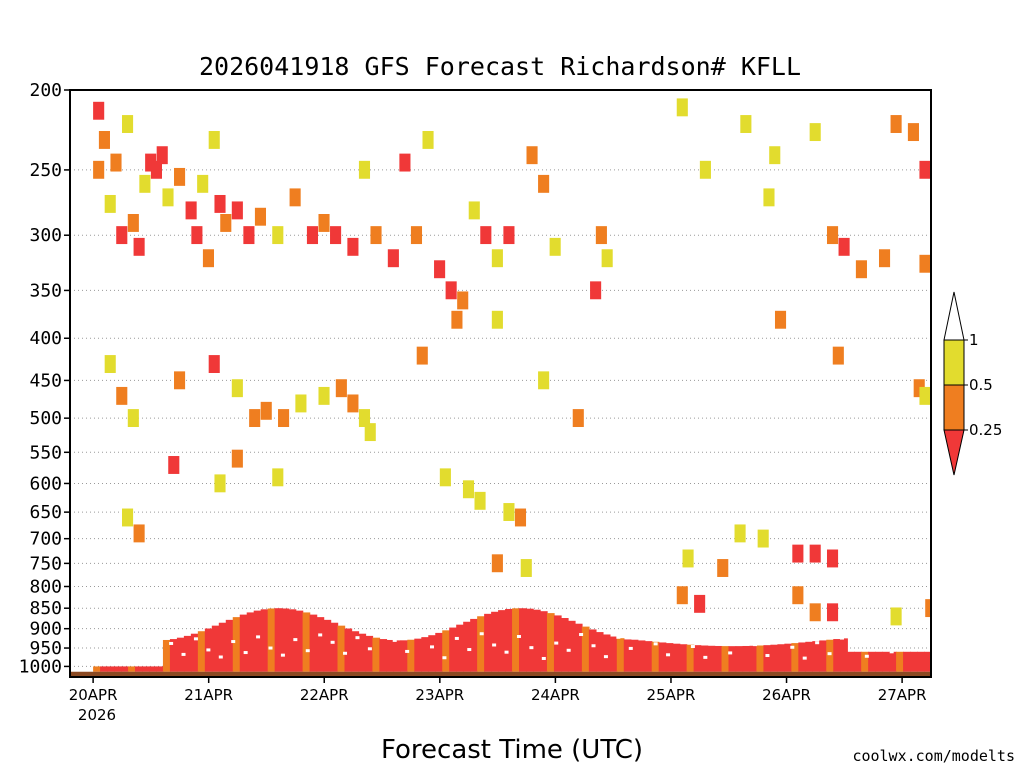 The image size is (1024, 768). Describe the element at coordinates (974, 340) in the screenshot. I see `legend-label: 1` at that location.